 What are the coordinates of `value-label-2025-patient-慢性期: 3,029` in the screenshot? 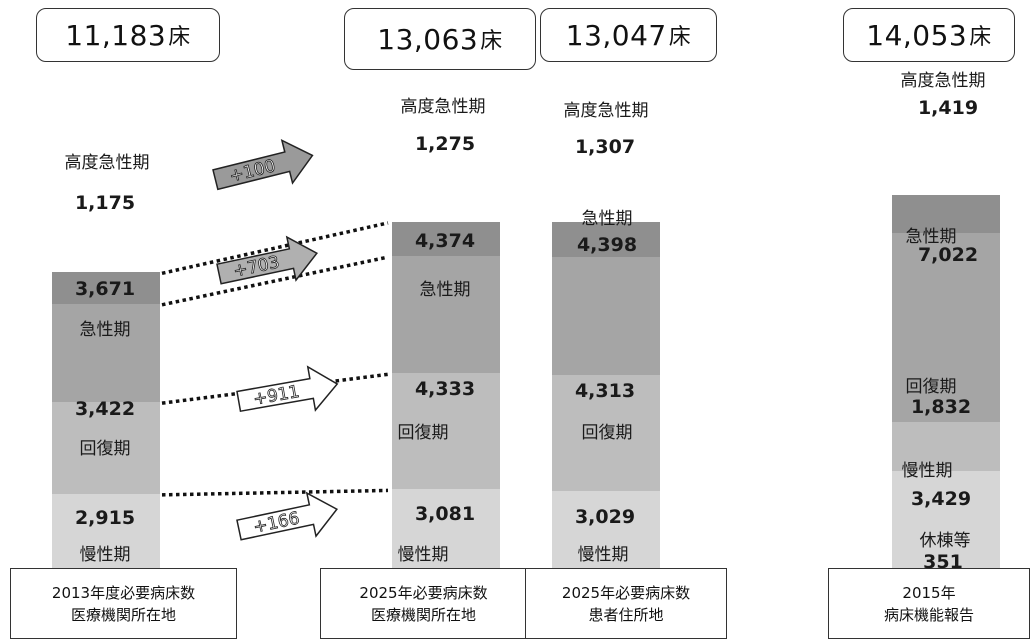 It's located at (605, 517).